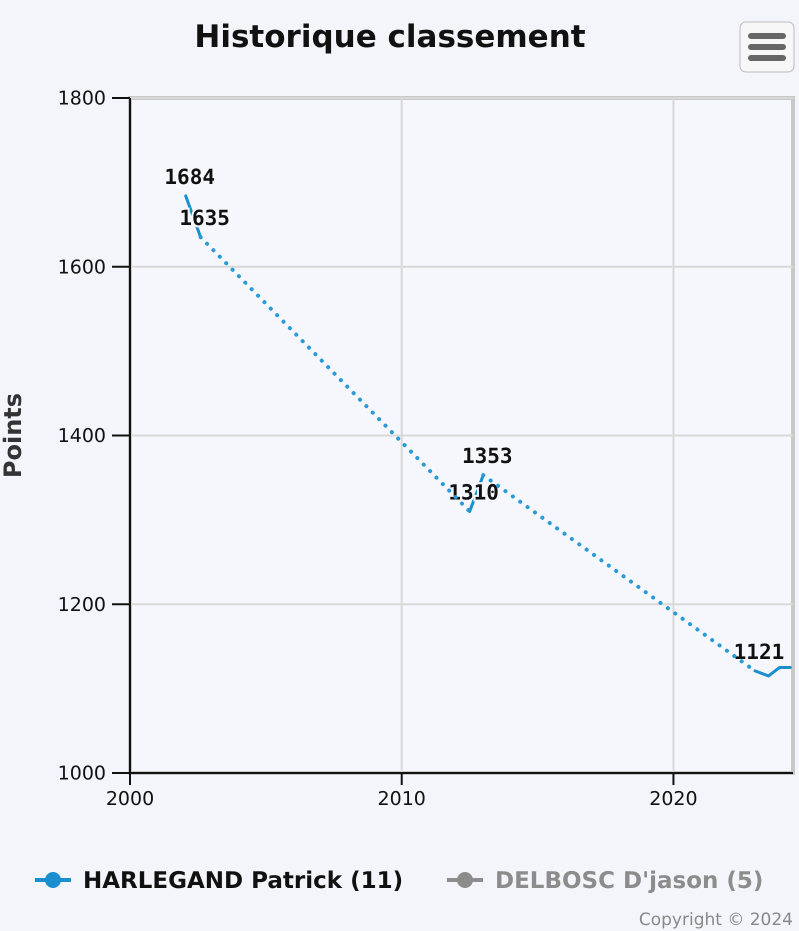 The width and height of the screenshot is (799, 931). Describe the element at coordinates (82, 267) in the screenshot. I see `y-tick-label: 1600` at that location.